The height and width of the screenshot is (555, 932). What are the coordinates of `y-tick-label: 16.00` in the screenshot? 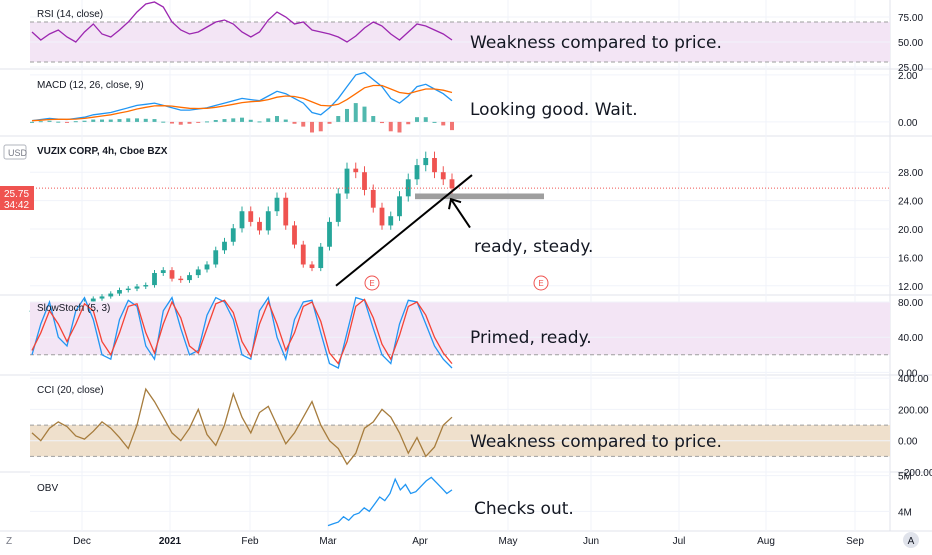 It's located at (910, 258).